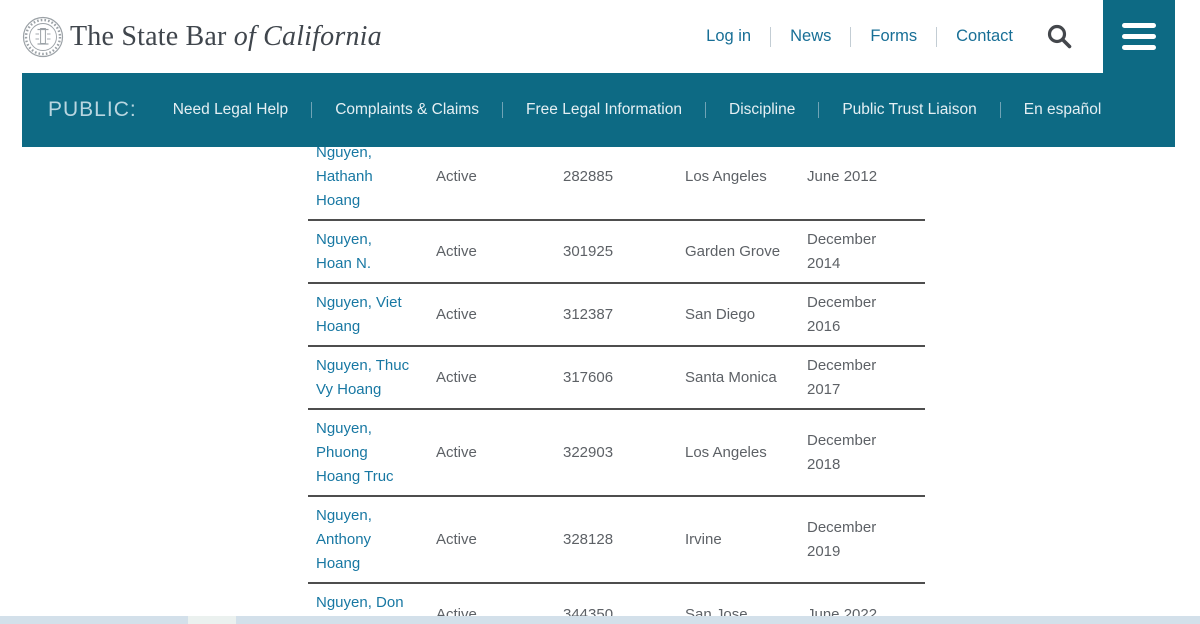  I want to click on nav-item-complaints-claims: Complaints & Claims, so click(407, 109).